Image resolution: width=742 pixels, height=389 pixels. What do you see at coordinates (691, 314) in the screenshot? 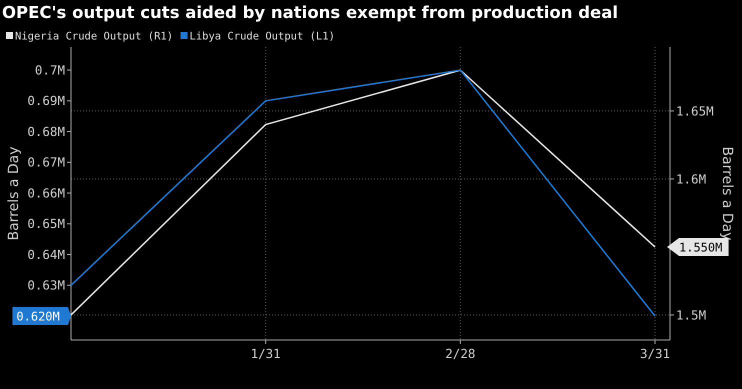
I see `y2-tick-label: 1.5M` at bounding box center [691, 314].